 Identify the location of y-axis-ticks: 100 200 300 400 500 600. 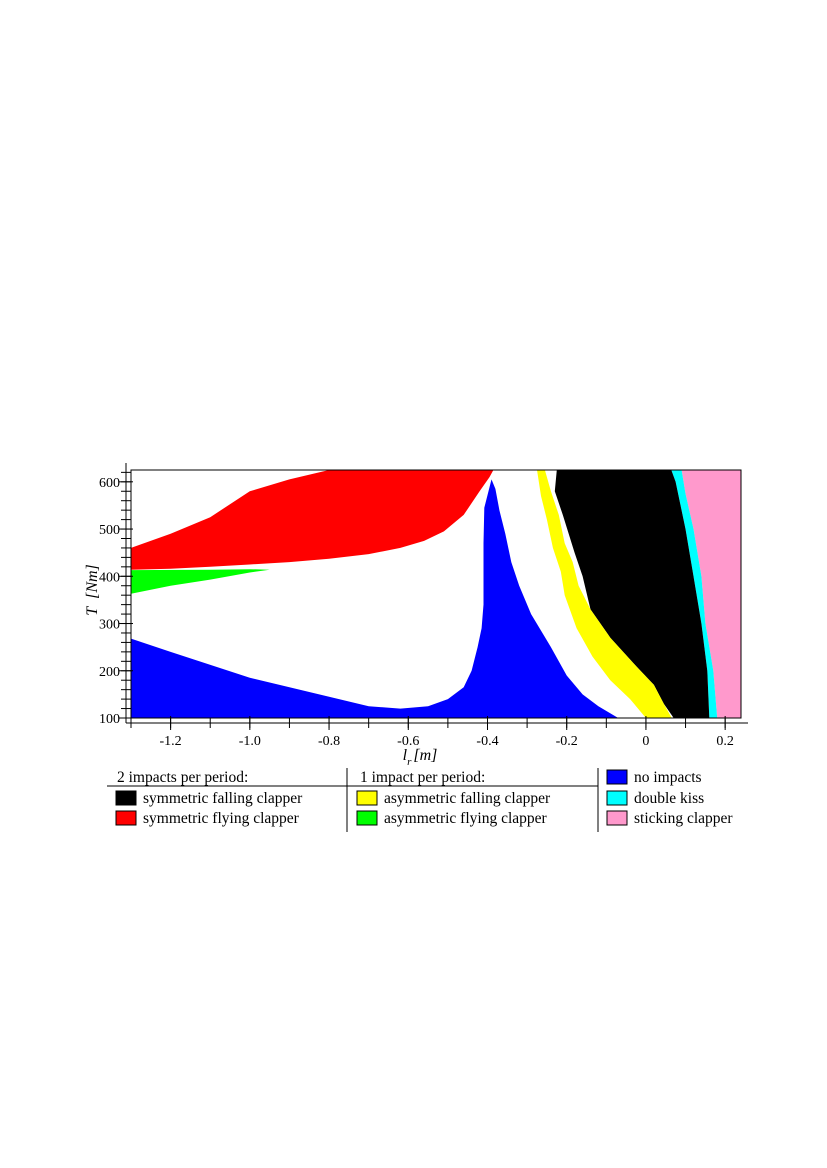
(116, 599).